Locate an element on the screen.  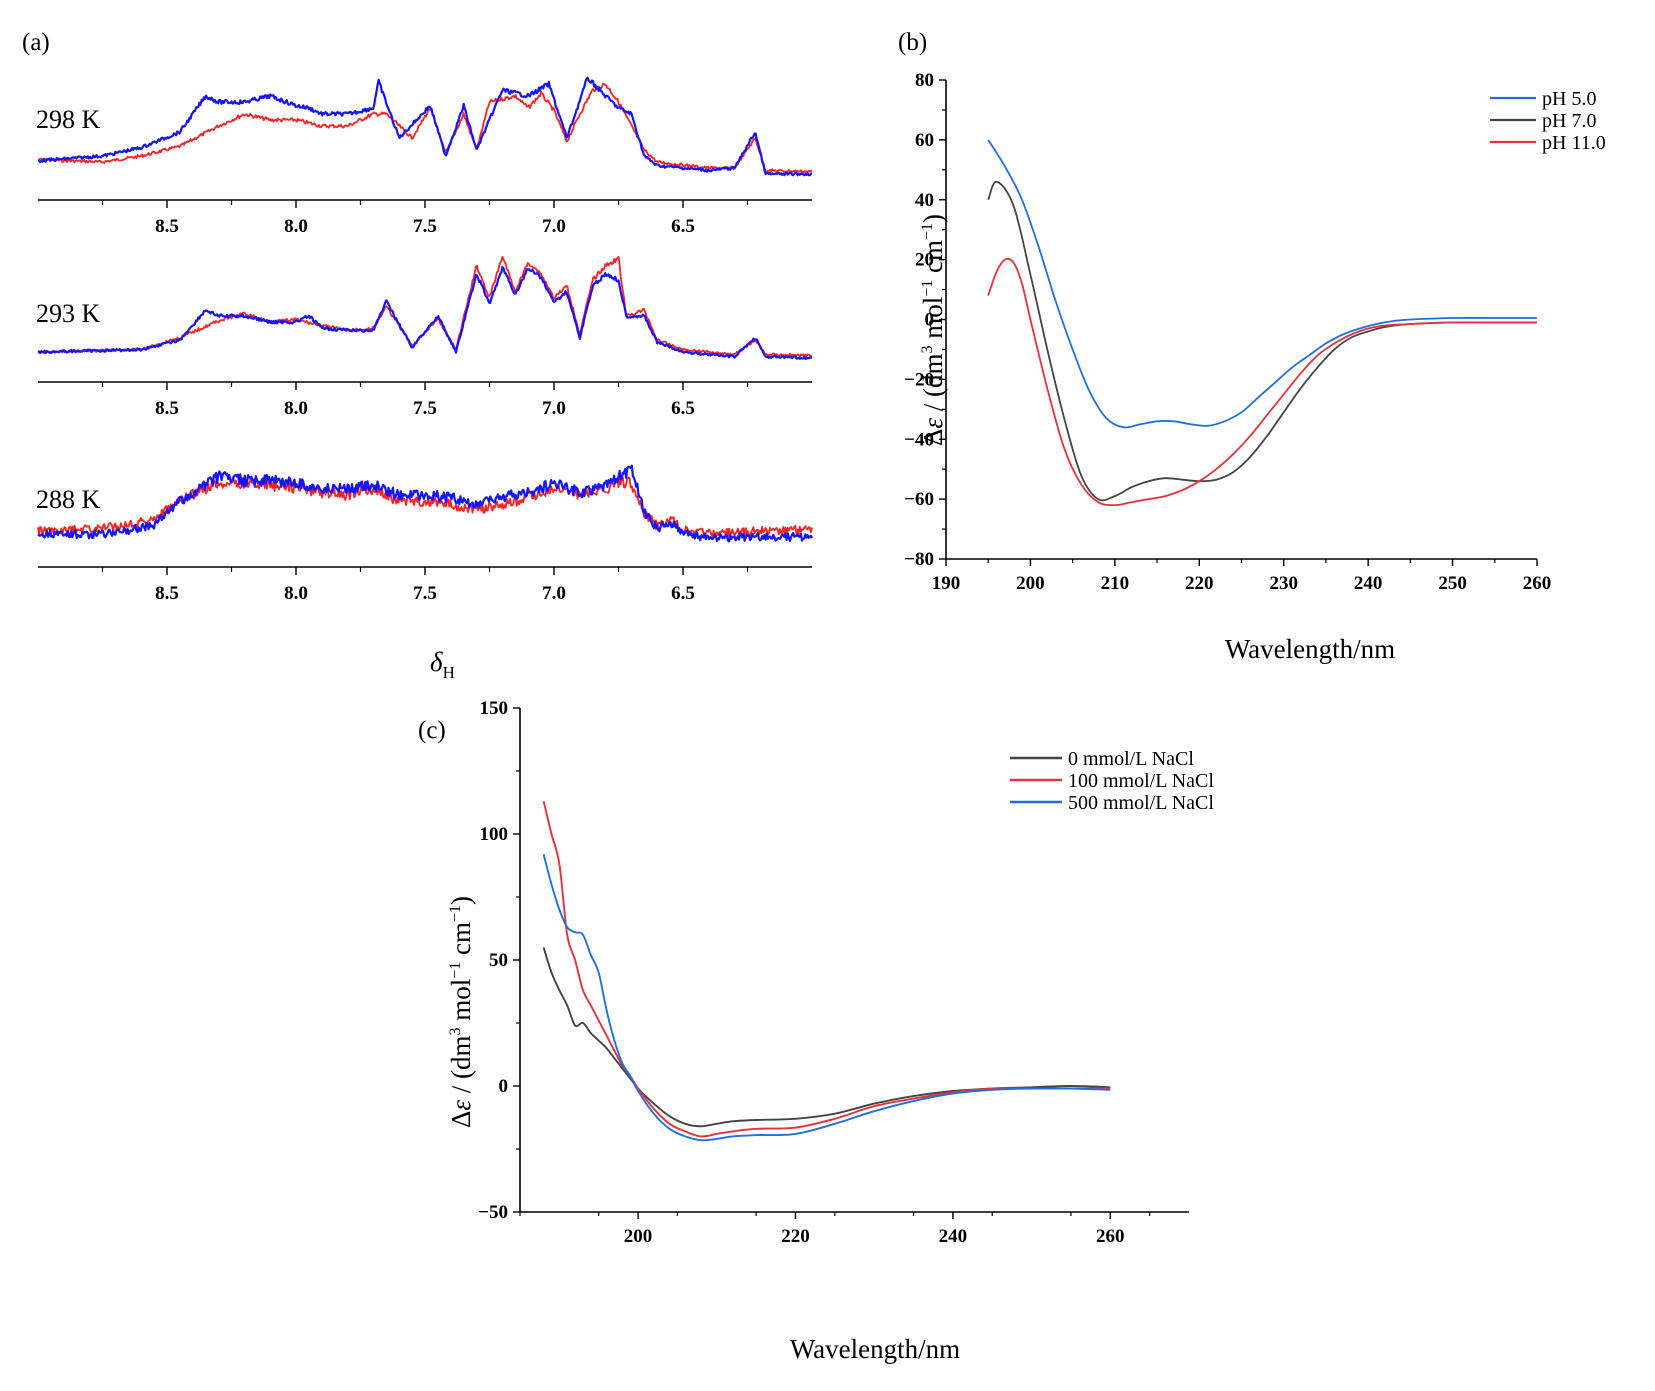
y-tick-label: −40 is located at coordinates (919, 439).